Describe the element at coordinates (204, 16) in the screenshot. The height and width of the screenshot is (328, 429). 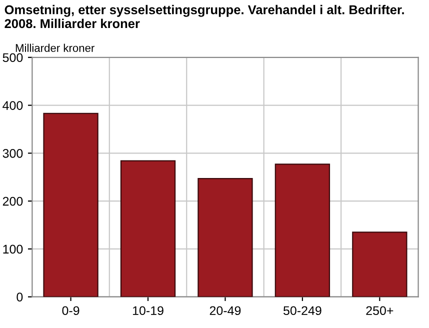
I see `chart-title: Omsetning, etter sysselsettingsgruppe. Varehandel i alt. Bedrifter. 2008. Milliarder kroner` at that location.